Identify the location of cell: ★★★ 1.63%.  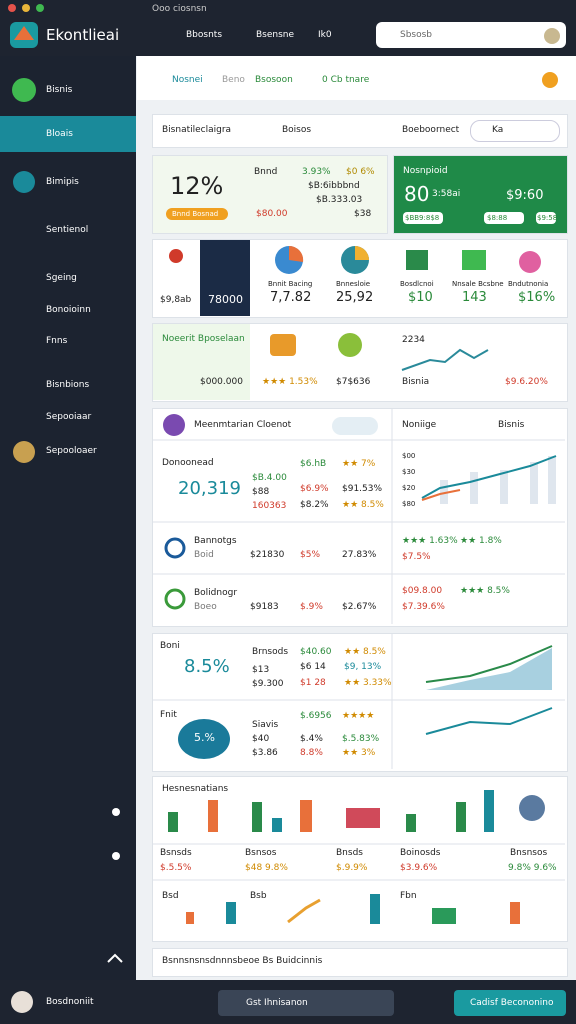
(430, 541).